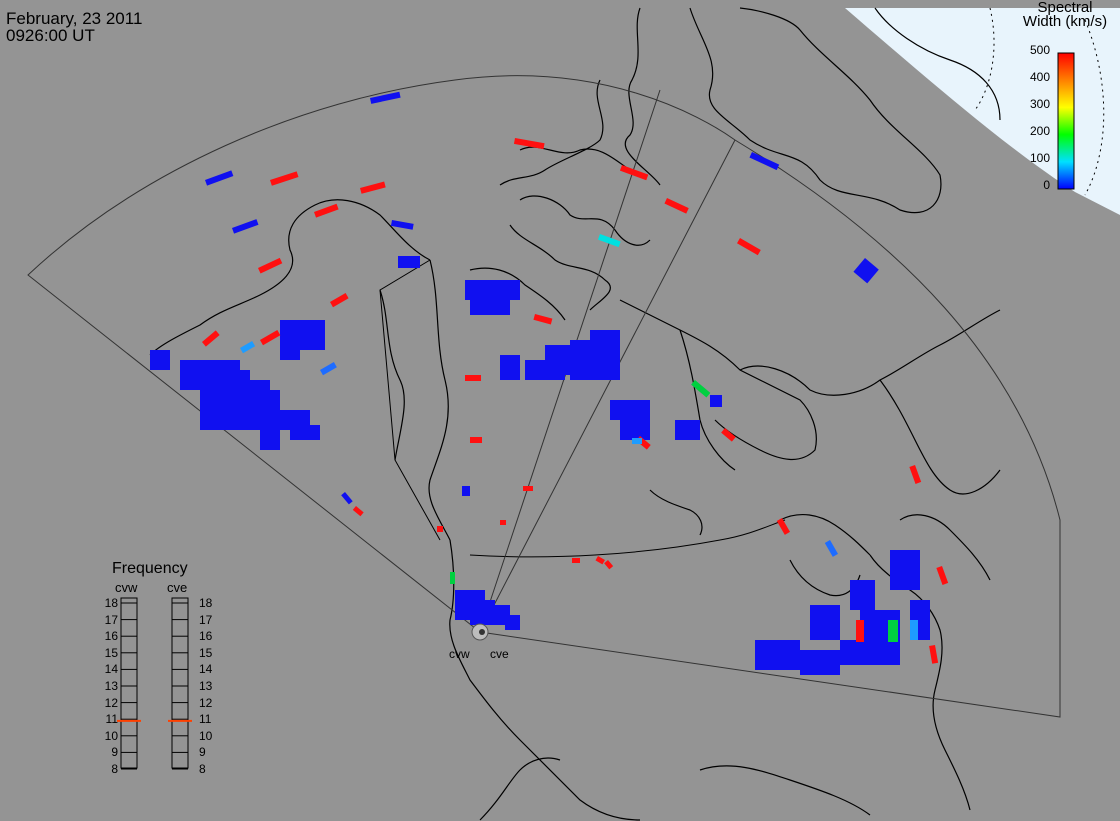 The height and width of the screenshot is (821, 1120). What do you see at coordinates (74, 18) in the screenshot?
I see `date-label: February, 23 2011` at bounding box center [74, 18].